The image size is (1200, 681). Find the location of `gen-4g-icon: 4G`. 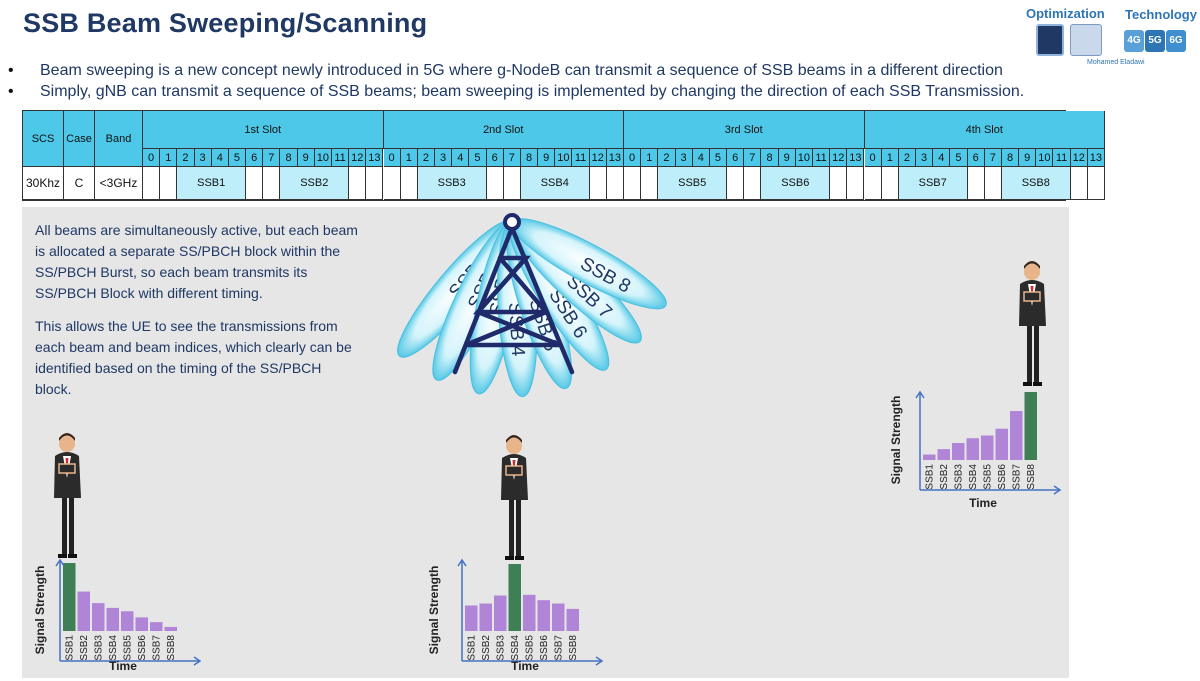

gen-4g-icon: 4G is located at coordinates (1134, 41).